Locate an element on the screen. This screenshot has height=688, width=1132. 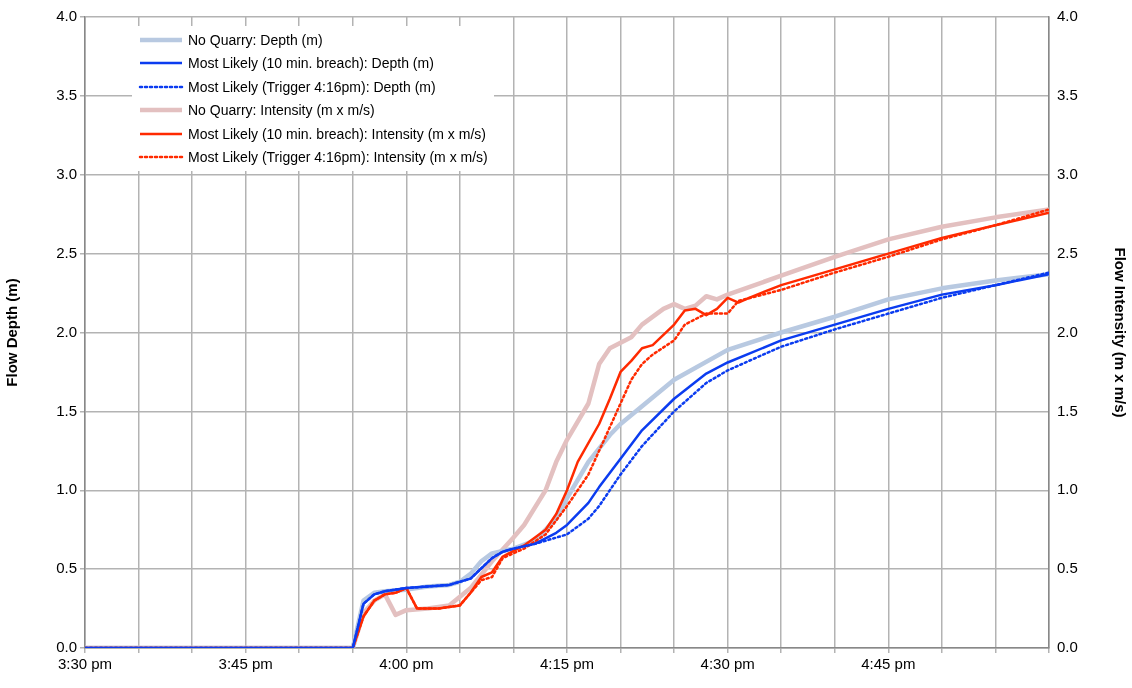
y-axis-title: Flow Depth (m) is located at coordinates (12, 332).